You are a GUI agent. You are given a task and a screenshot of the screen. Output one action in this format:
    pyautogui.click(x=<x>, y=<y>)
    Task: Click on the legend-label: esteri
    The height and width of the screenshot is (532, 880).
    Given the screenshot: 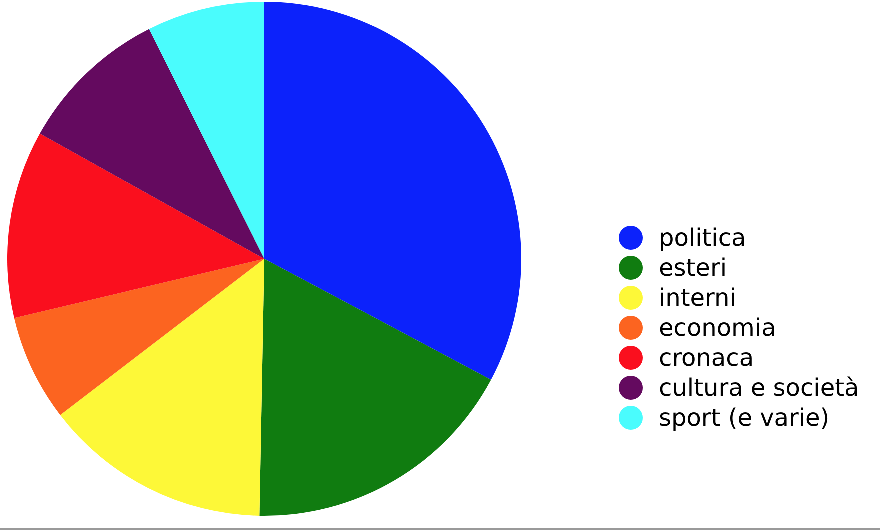 What is the action you would take?
    pyautogui.click(x=693, y=268)
    